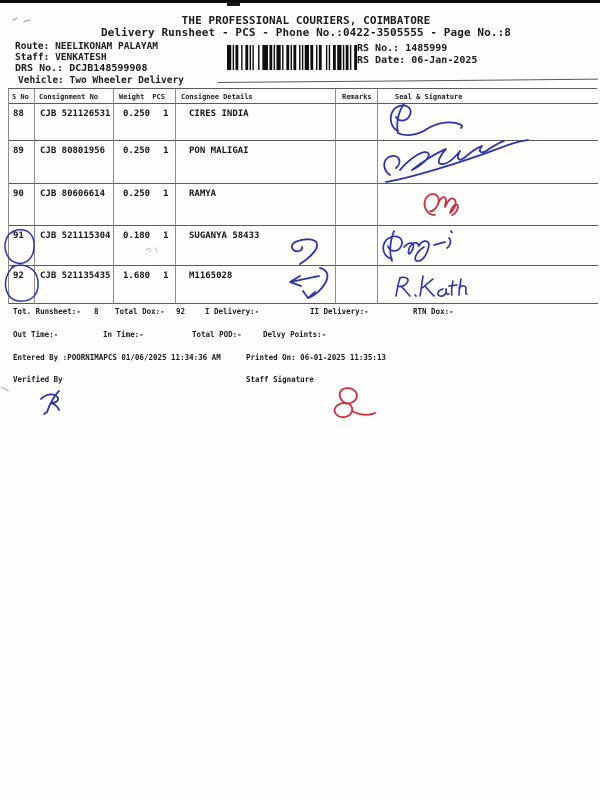 The height and width of the screenshot is (800, 600). Describe the element at coordinates (41, 80) in the screenshot. I see `vehicle-label: Vehicle:` at that location.